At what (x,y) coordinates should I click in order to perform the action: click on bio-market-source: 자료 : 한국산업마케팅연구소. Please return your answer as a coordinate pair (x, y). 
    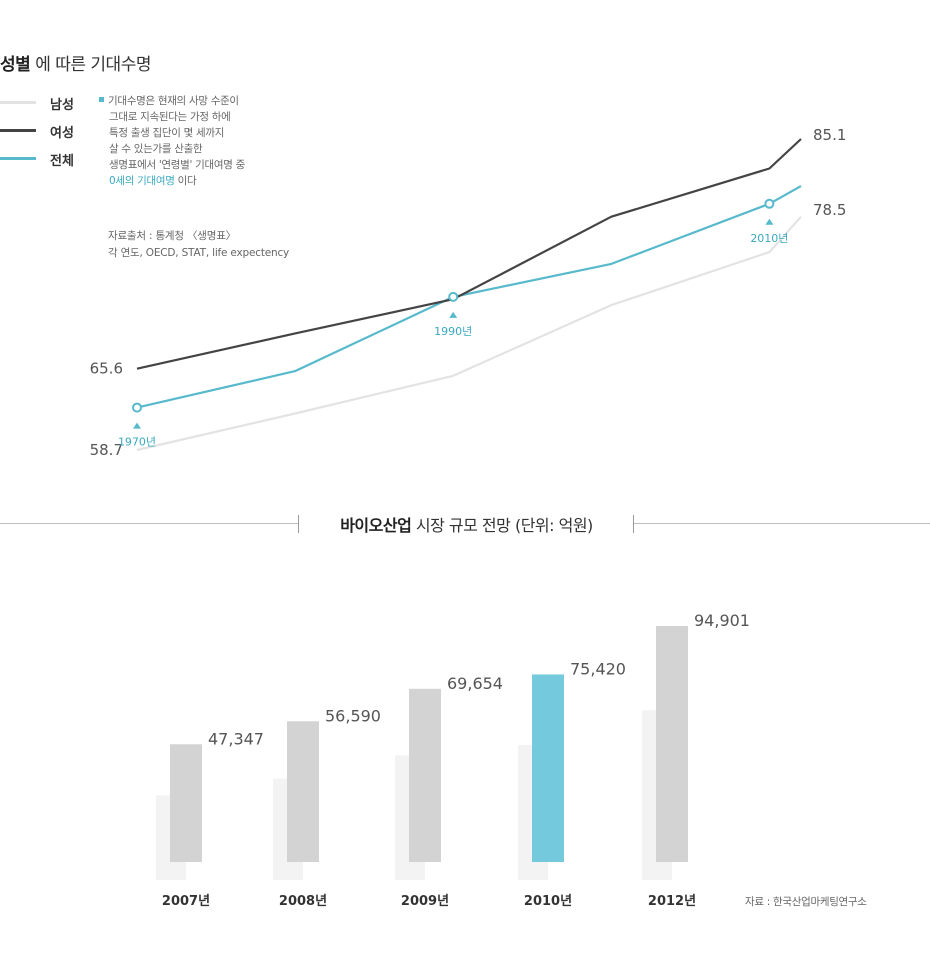
    Looking at the image, I should click on (806, 902).